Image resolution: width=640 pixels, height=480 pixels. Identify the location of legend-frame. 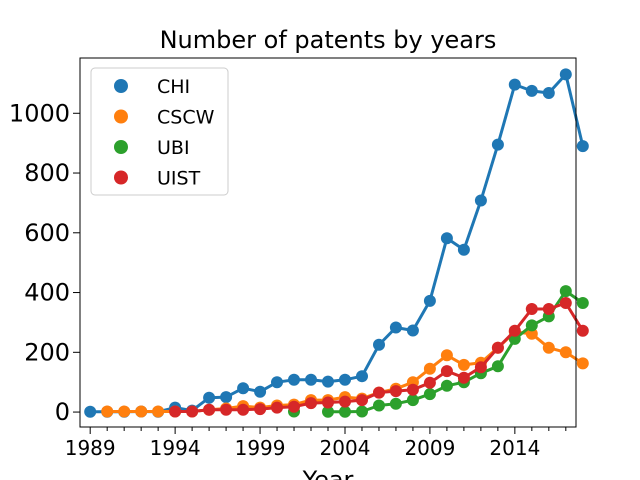
(159, 131).